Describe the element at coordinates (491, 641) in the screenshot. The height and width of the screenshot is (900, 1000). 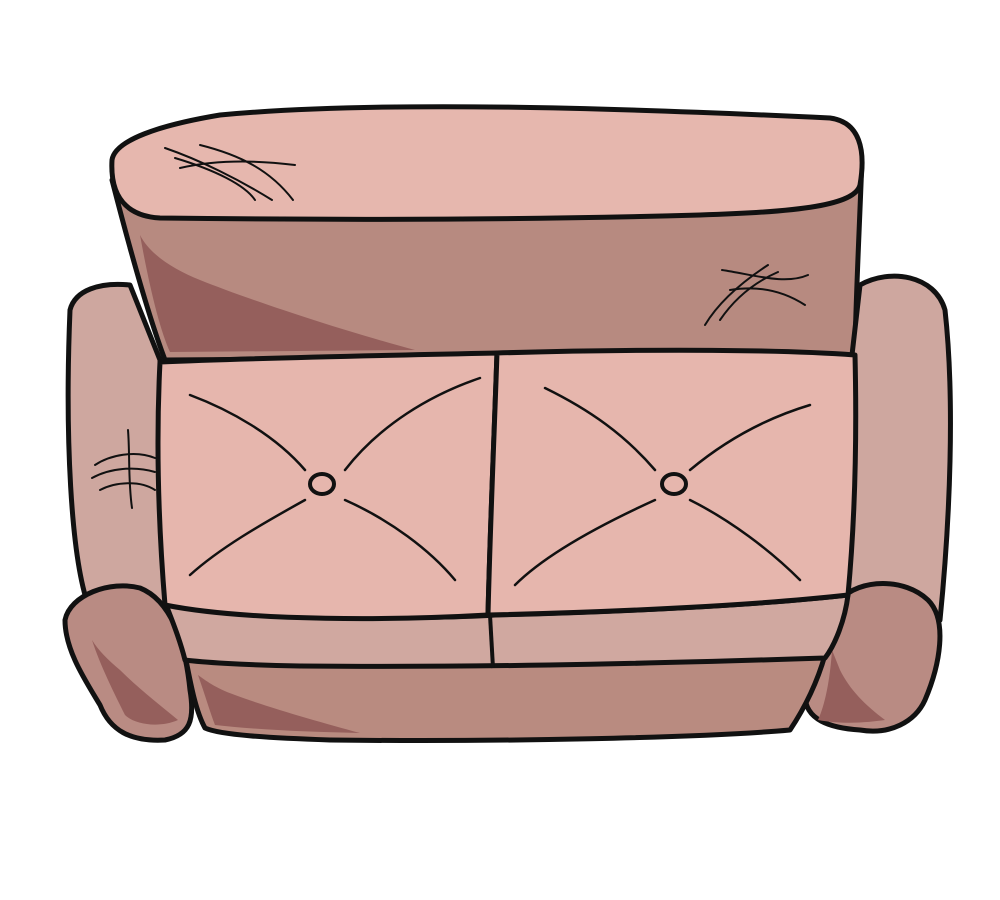
I see `seat-front-divider` at that location.